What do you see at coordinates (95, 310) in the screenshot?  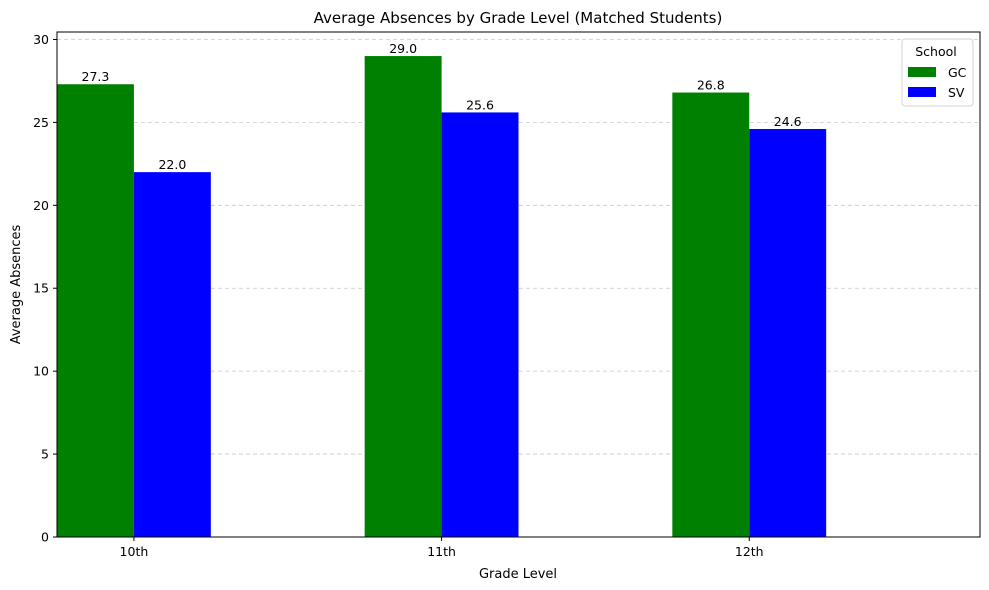 I see `bar-gc-10th` at bounding box center [95, 310].